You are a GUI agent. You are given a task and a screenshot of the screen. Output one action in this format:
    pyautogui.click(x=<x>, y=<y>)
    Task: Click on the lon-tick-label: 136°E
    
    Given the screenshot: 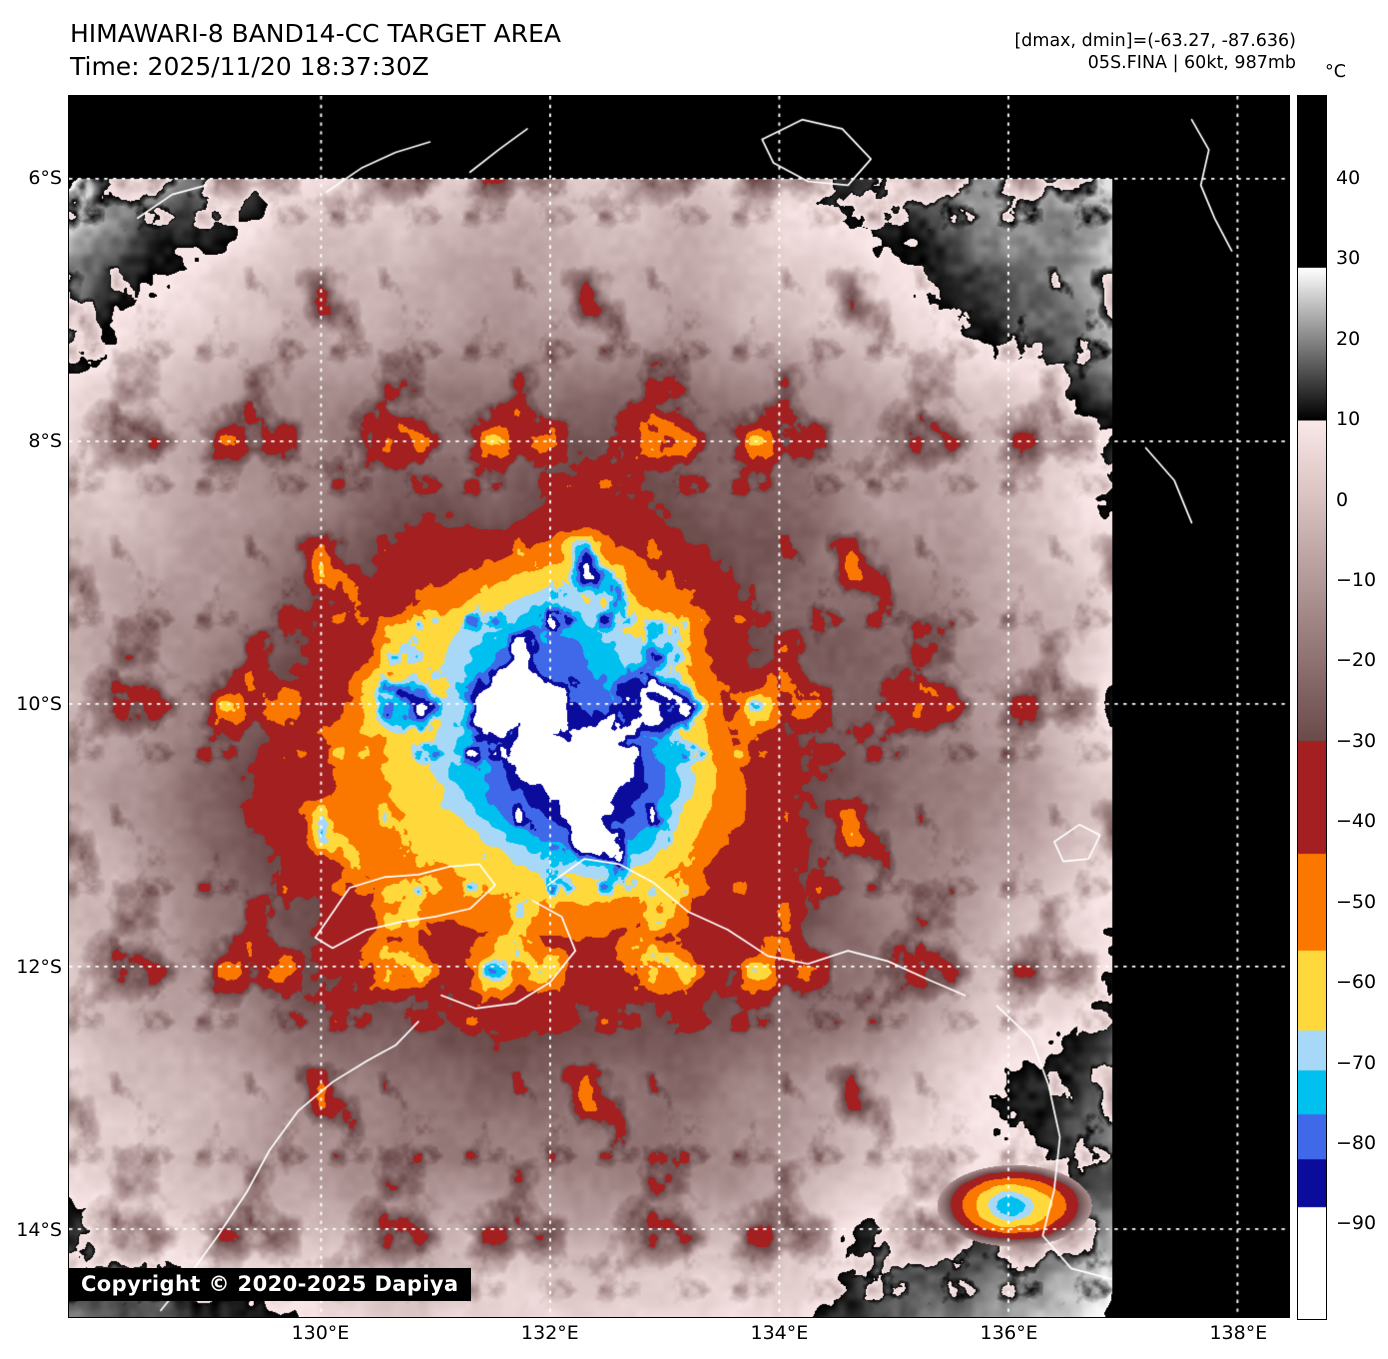 What is the action you would take?
    pyautogui.click(x=1008, y=1333)
    